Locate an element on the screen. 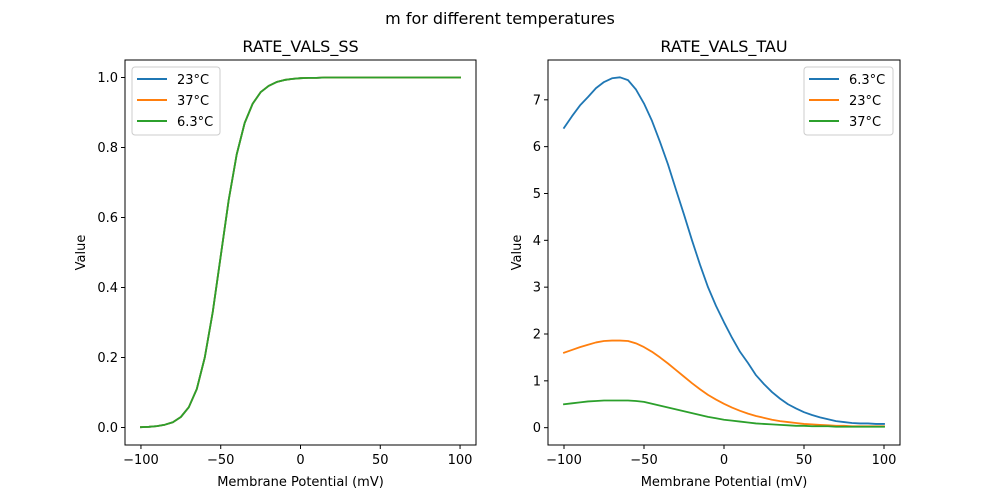  y-tick-label: 0 is located at coordinates (537, 428).